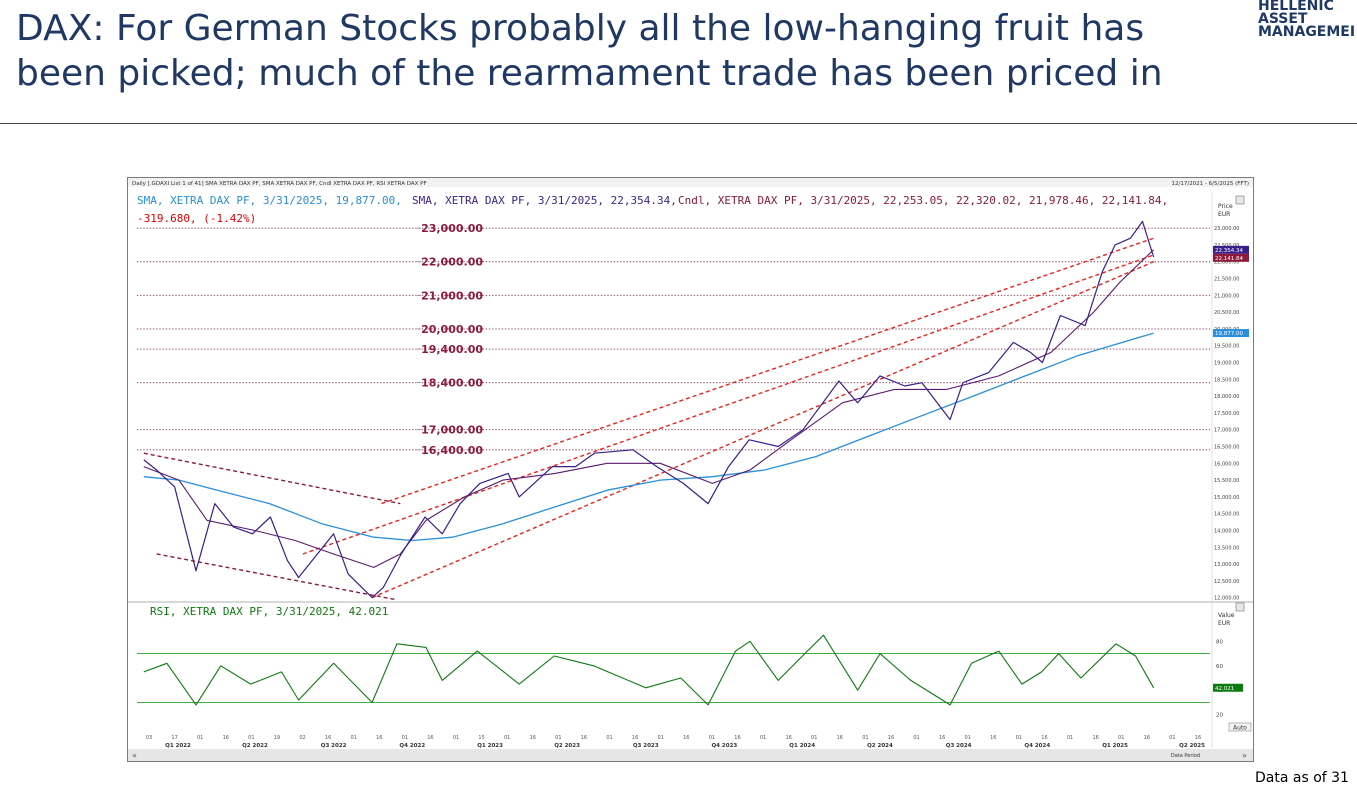  I want to click on level-label: 20,000.00, so click(452, 329).